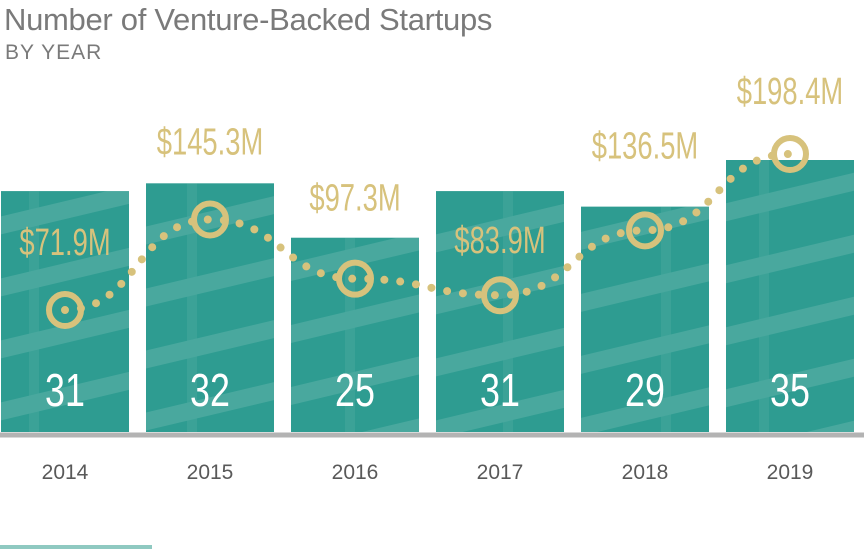  What do you see at coordinates (248, 19) in the screenshot?
I see `chart-title: Number of Venture-Backed Startups` at bounding box center [248, 19].